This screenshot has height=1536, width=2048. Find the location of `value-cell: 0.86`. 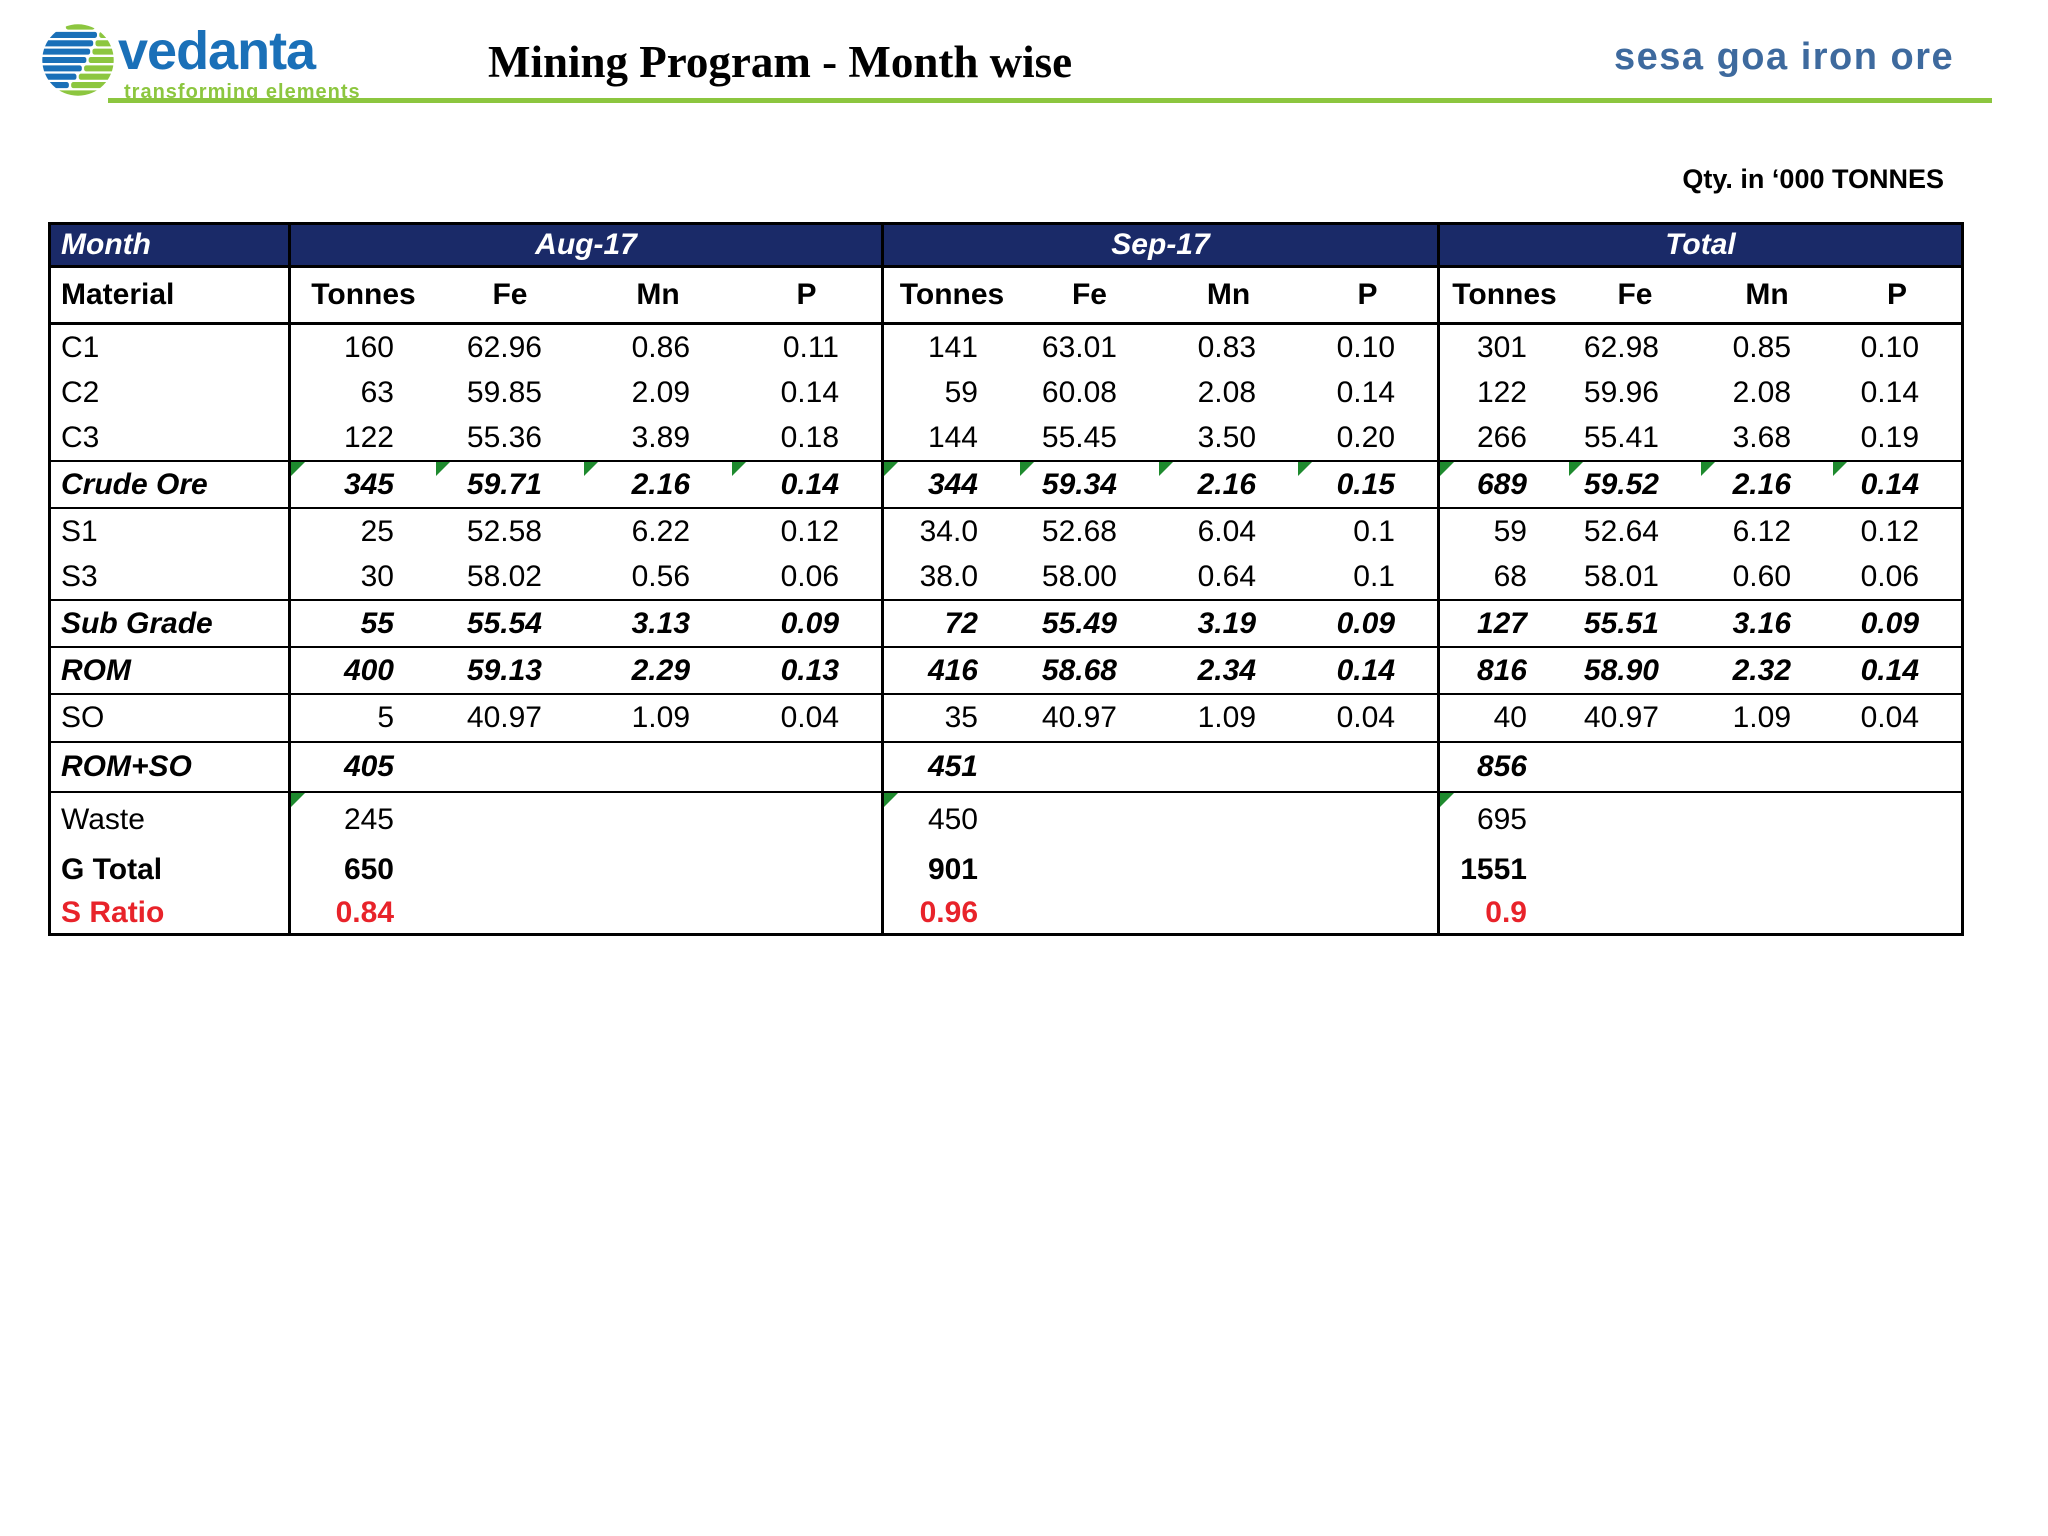

value-cell: 0.86 is located at coordinates (660, 347).